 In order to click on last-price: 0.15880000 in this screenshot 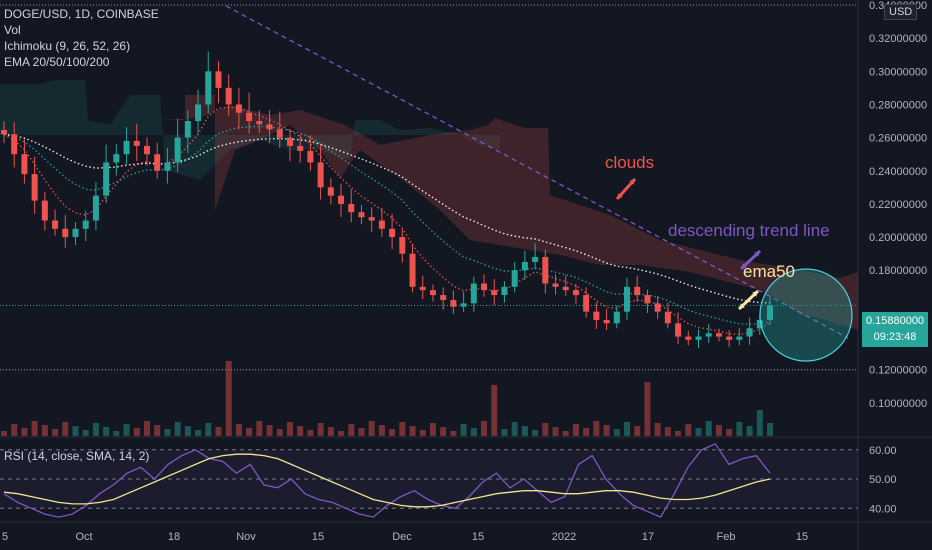, I will do `click(895, 321)`.